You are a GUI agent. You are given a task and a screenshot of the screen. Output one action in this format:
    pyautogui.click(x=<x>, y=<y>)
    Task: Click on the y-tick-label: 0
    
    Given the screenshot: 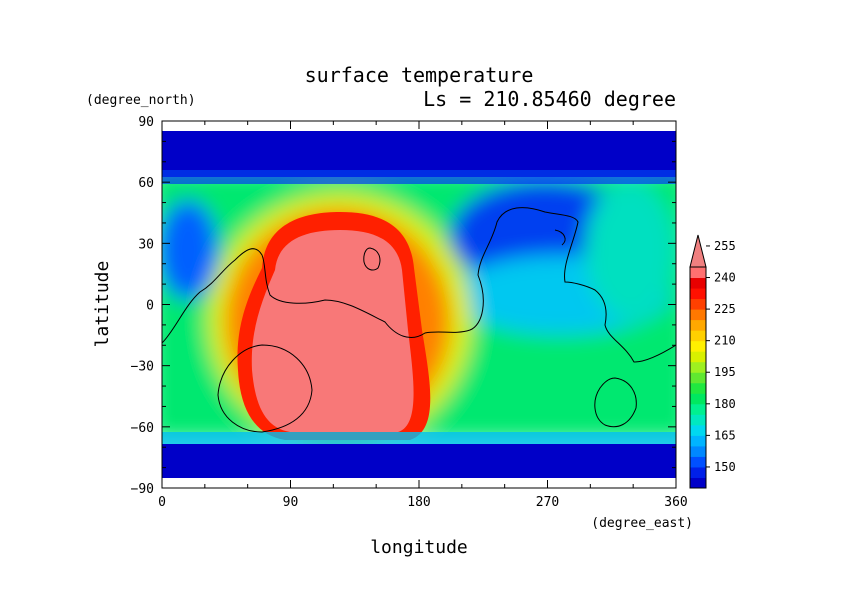 What is the action you would take?
    pyautogui.click(x=150, y=306)
    